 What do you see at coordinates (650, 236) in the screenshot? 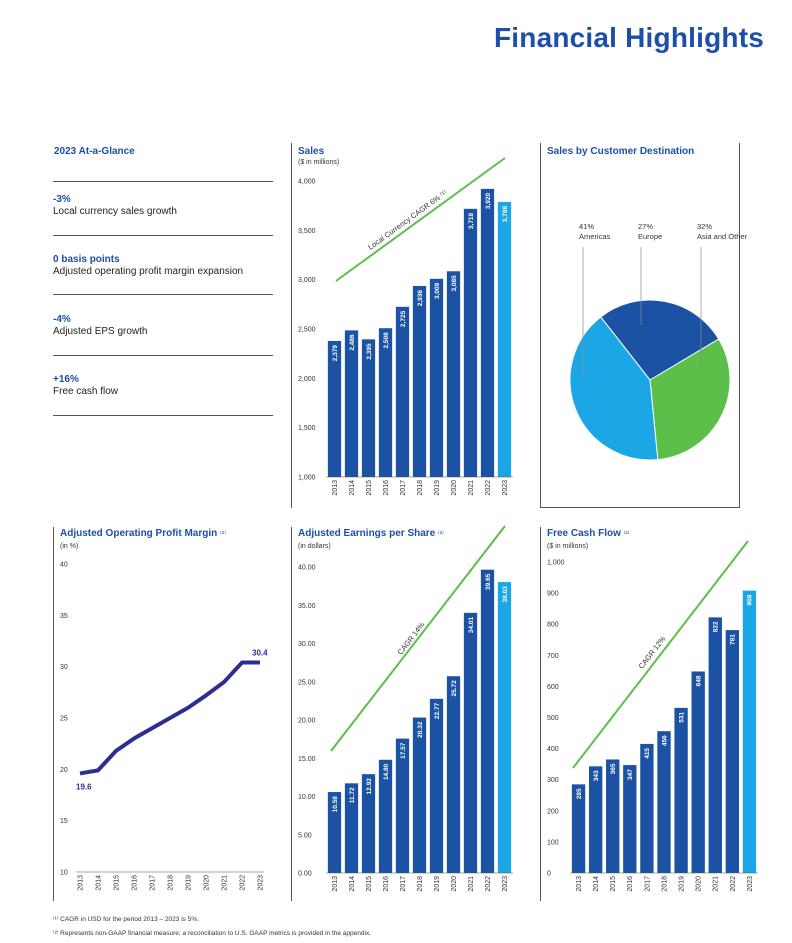
I see `pie-name: Europe` at bounding box center [650, 236].